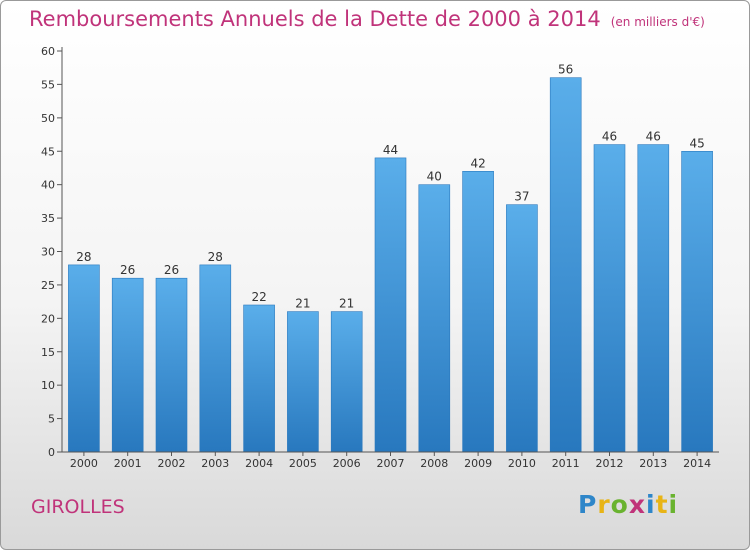 The width and height of the screenshot is (750, 550). I want to click on bar-2012, so click(609, 298).